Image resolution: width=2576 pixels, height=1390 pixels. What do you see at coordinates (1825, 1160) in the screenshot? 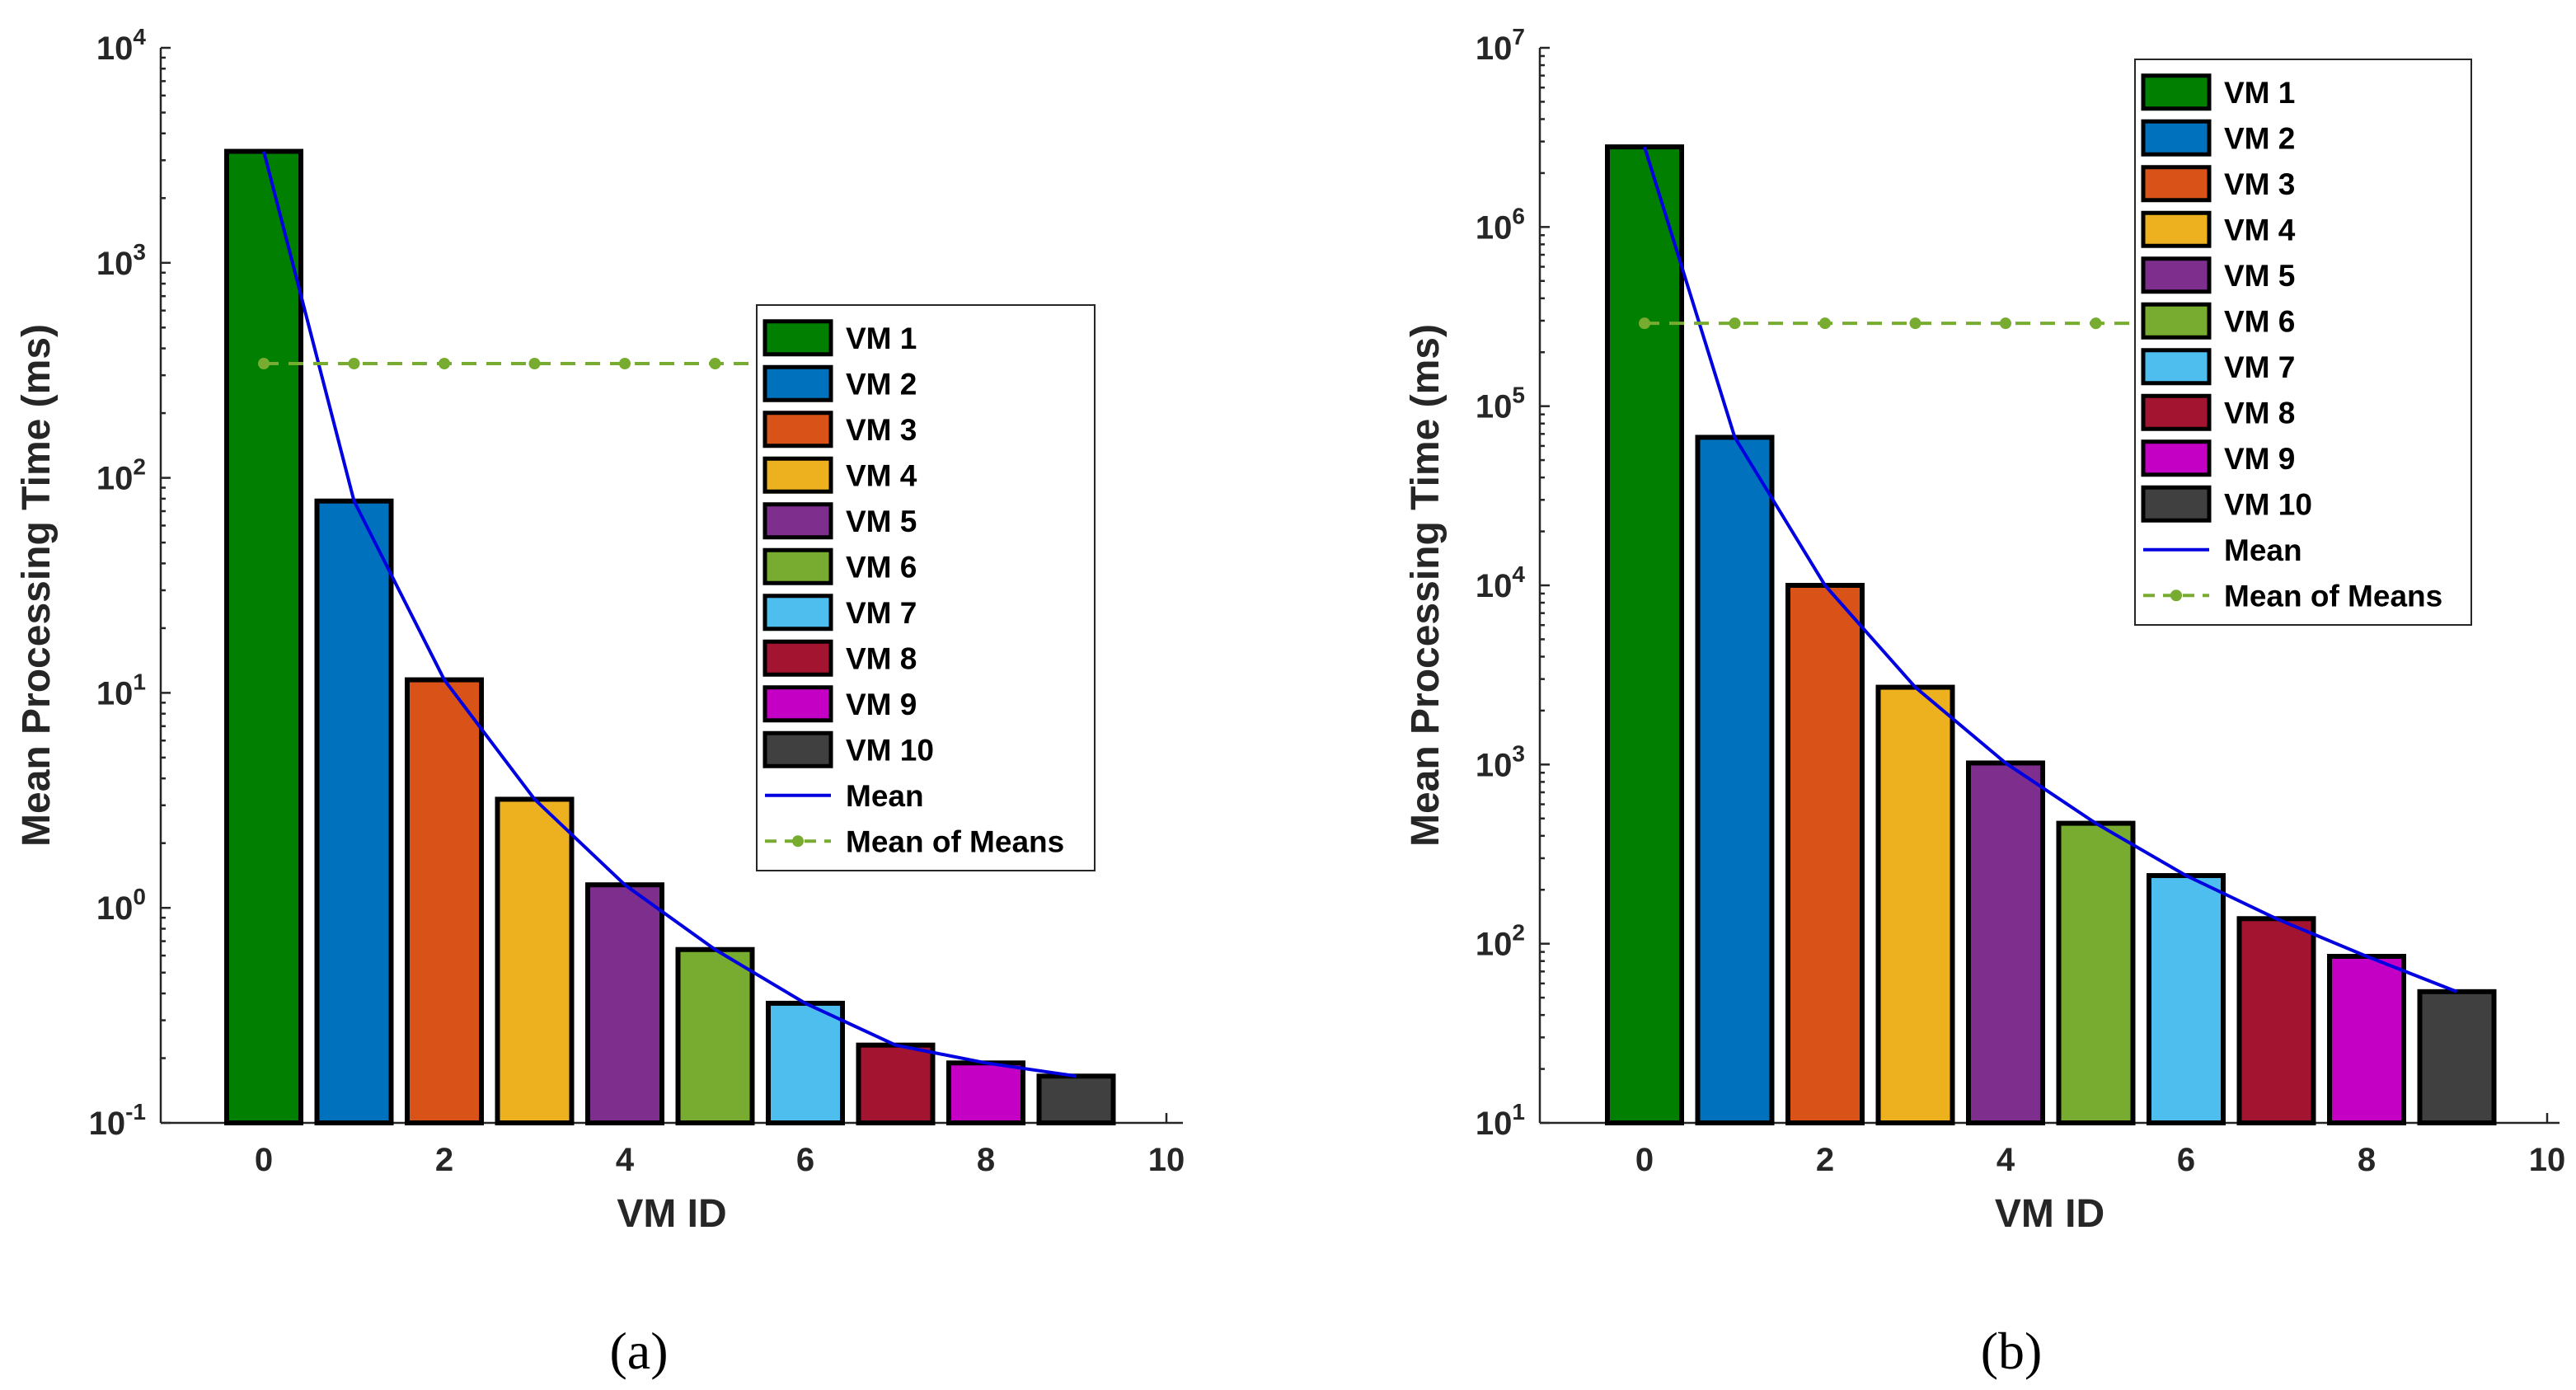
I see `panel-b-x-tick-label: 2` at bounding box center [1825, 1160].